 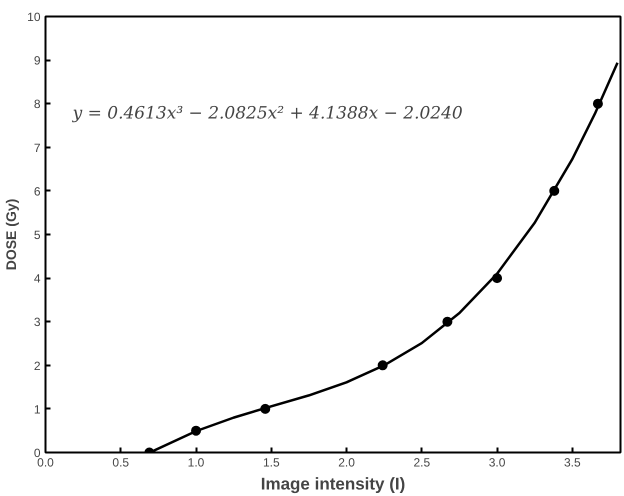 I want to click on y-tick-label: 4, so click(x=37, y=279).